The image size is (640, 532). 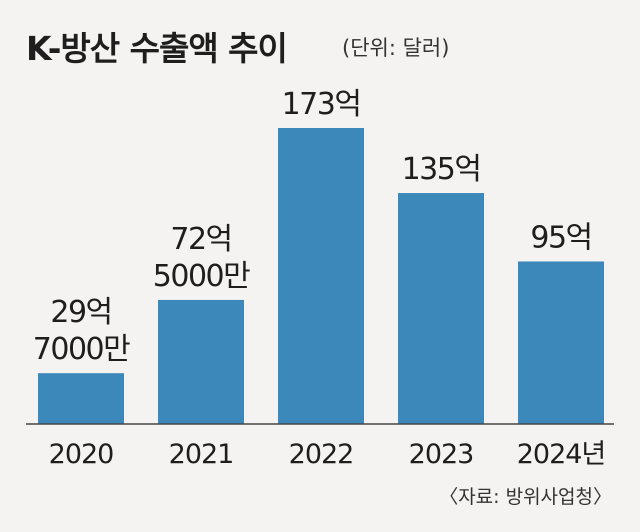 I want to click on value-label: 95억, so click(x=560, y=237).